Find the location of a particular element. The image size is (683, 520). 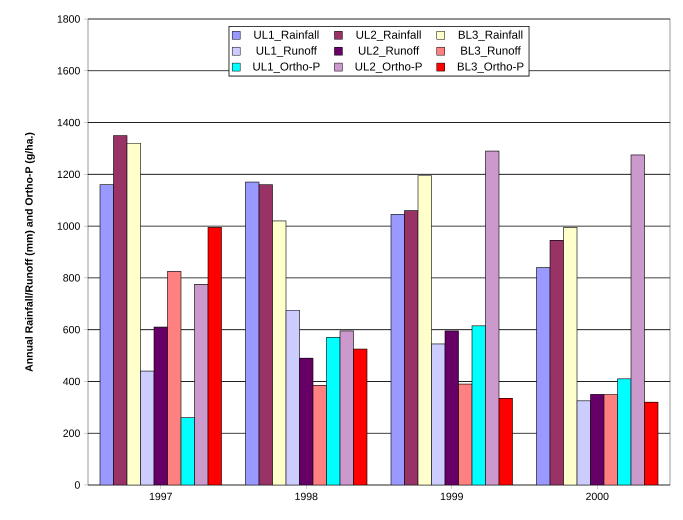

y-tick-label: 1600 is located at coordinates (69, 70).